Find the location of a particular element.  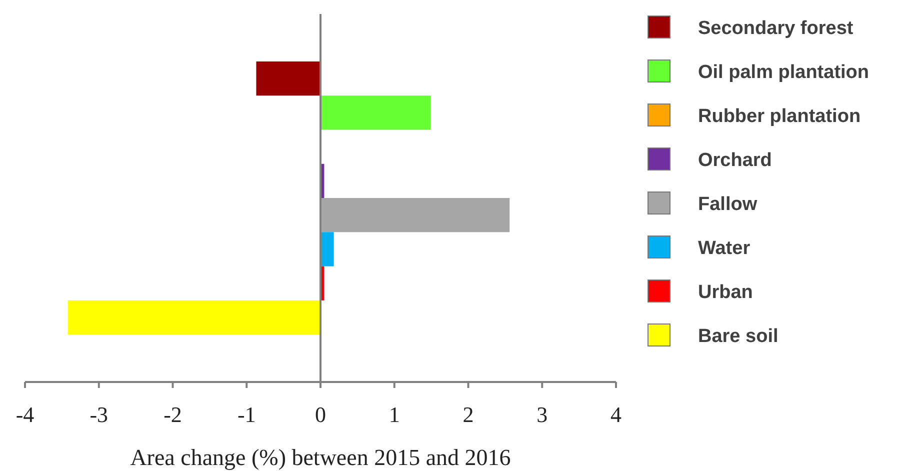

legend-label: Bare soil is located at coordinates (738, 336).